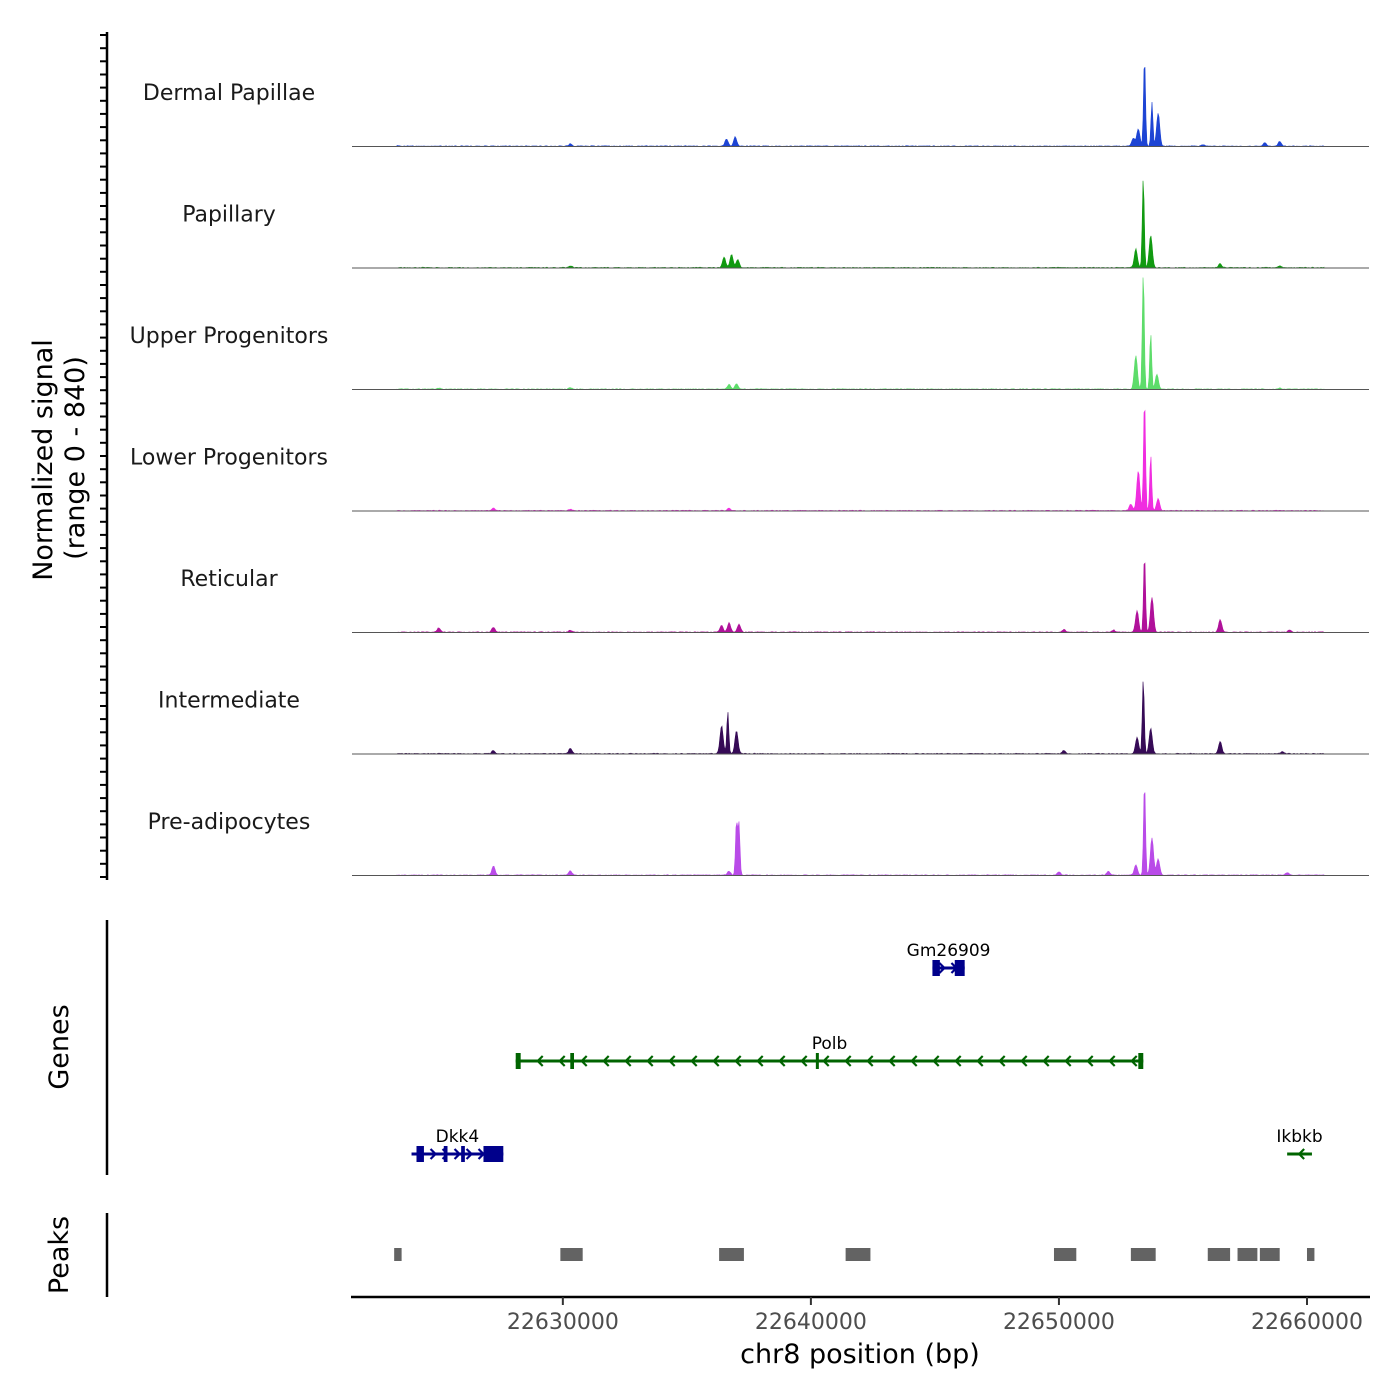 The image size is (1400, 1400). Describe the element at coordinates (749, 460) in the screenshot. I see `signal-track: Lower Progenitors` at that location.